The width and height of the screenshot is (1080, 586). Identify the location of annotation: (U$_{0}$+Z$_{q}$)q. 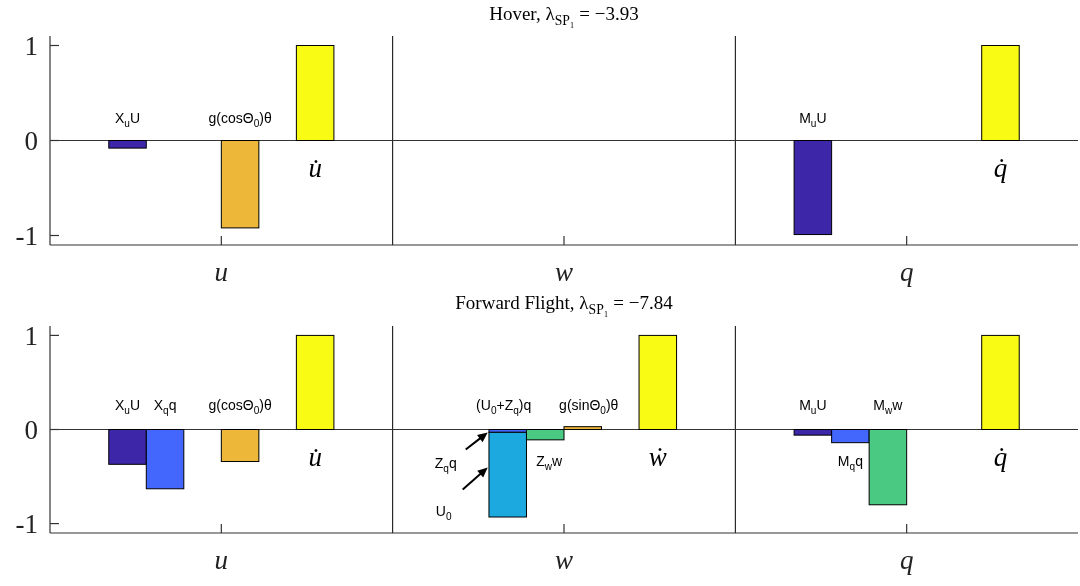
(504, 405).